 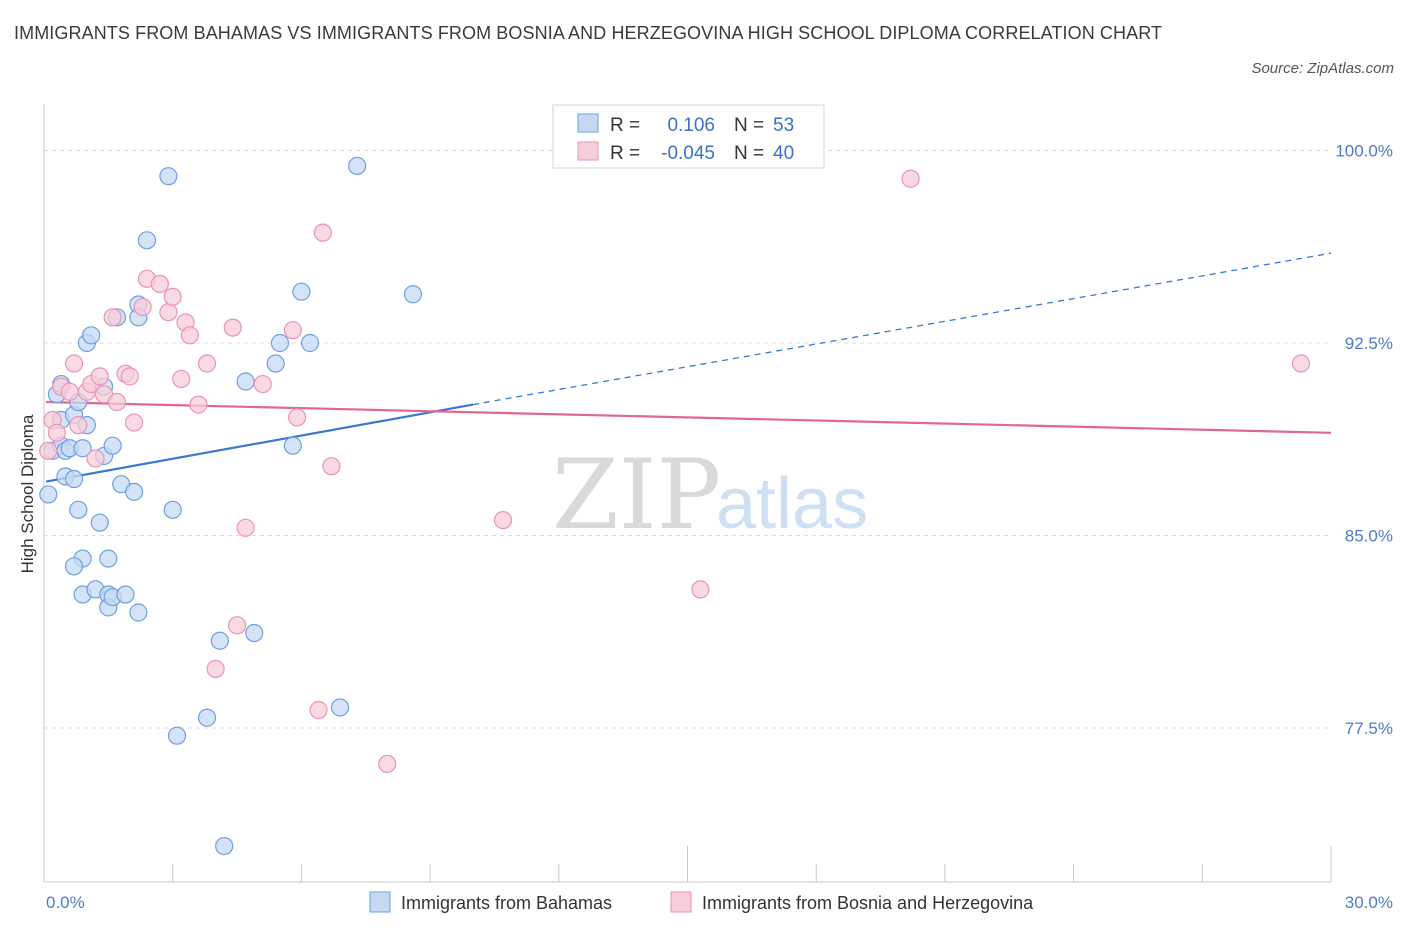 What do you see at coordinates (749, 125) in the screenshot?
I see `legend-n-label-1: N =` at bounding box center [749, 125].